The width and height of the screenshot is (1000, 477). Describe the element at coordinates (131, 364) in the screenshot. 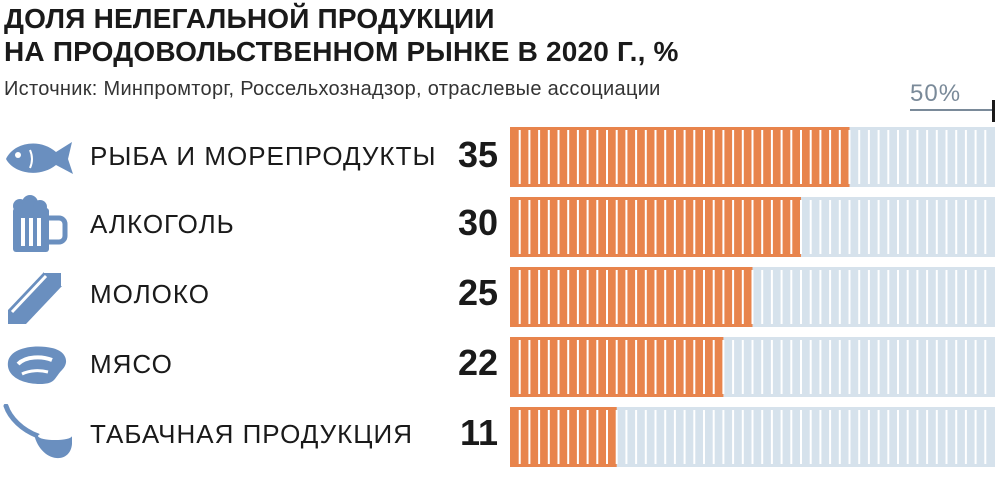

I see `row-label: МЯСО` at that location.